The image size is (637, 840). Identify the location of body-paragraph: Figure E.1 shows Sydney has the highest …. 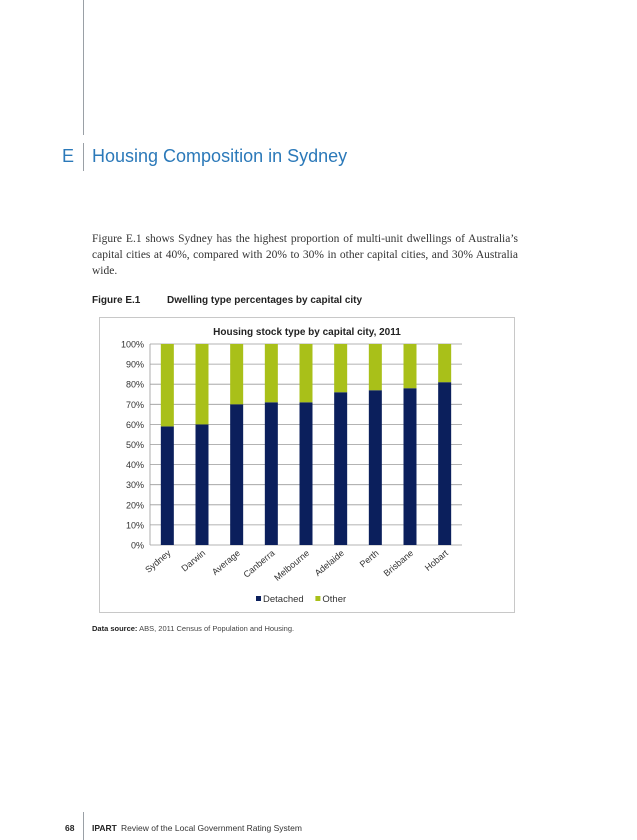
(305, 255).